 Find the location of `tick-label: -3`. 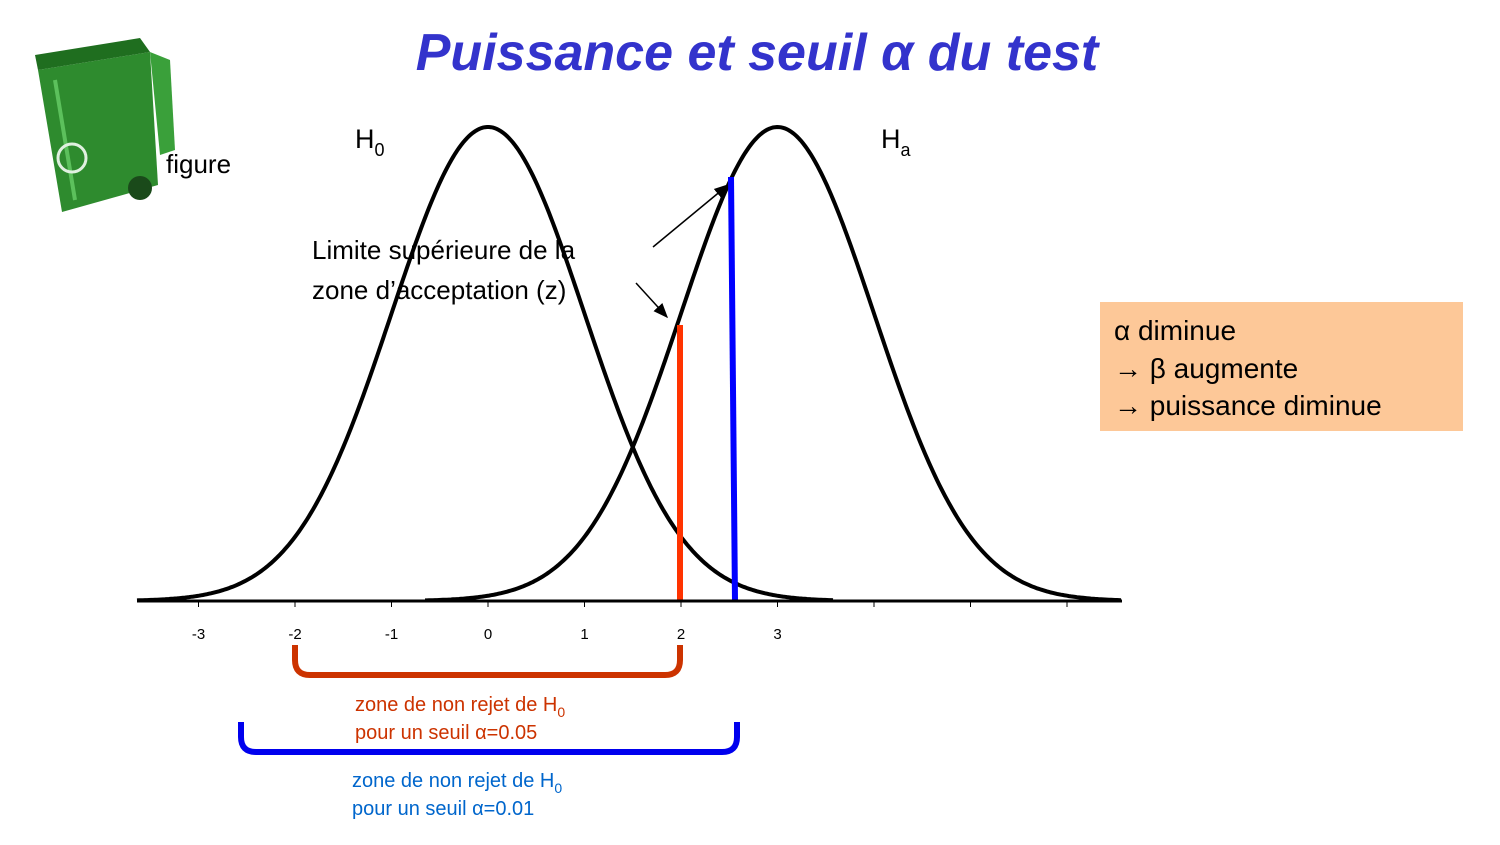

tick-label: -3 is located at coordinates (198, 634).